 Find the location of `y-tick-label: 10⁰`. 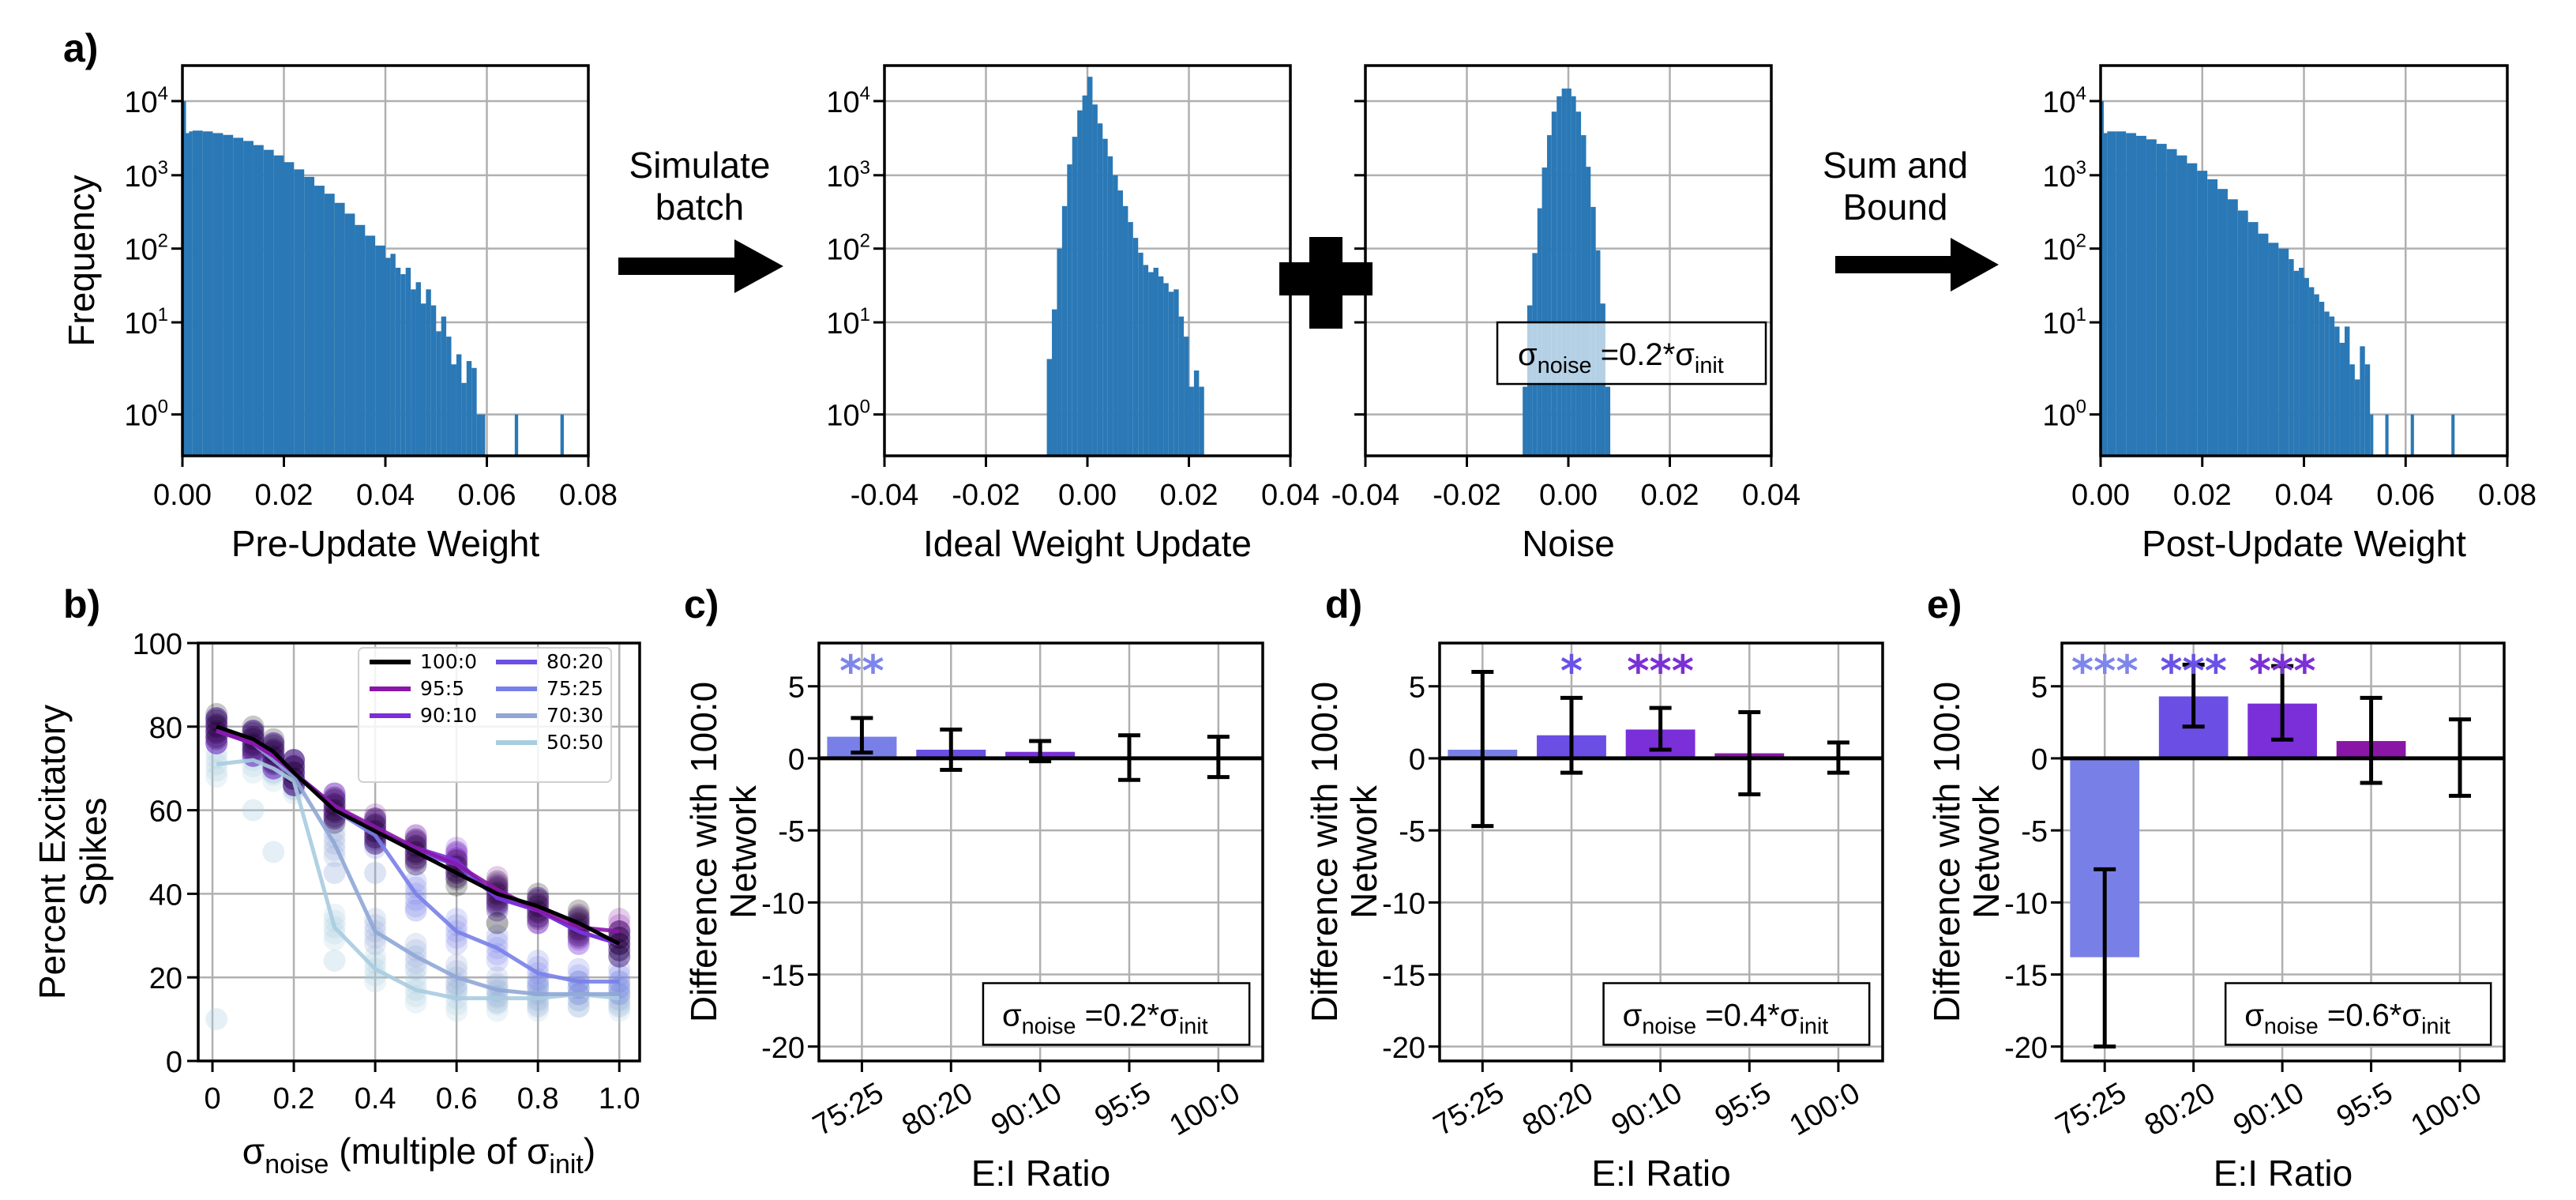

y-tick-label: 10⁰ is located at coordinates (146, 415).